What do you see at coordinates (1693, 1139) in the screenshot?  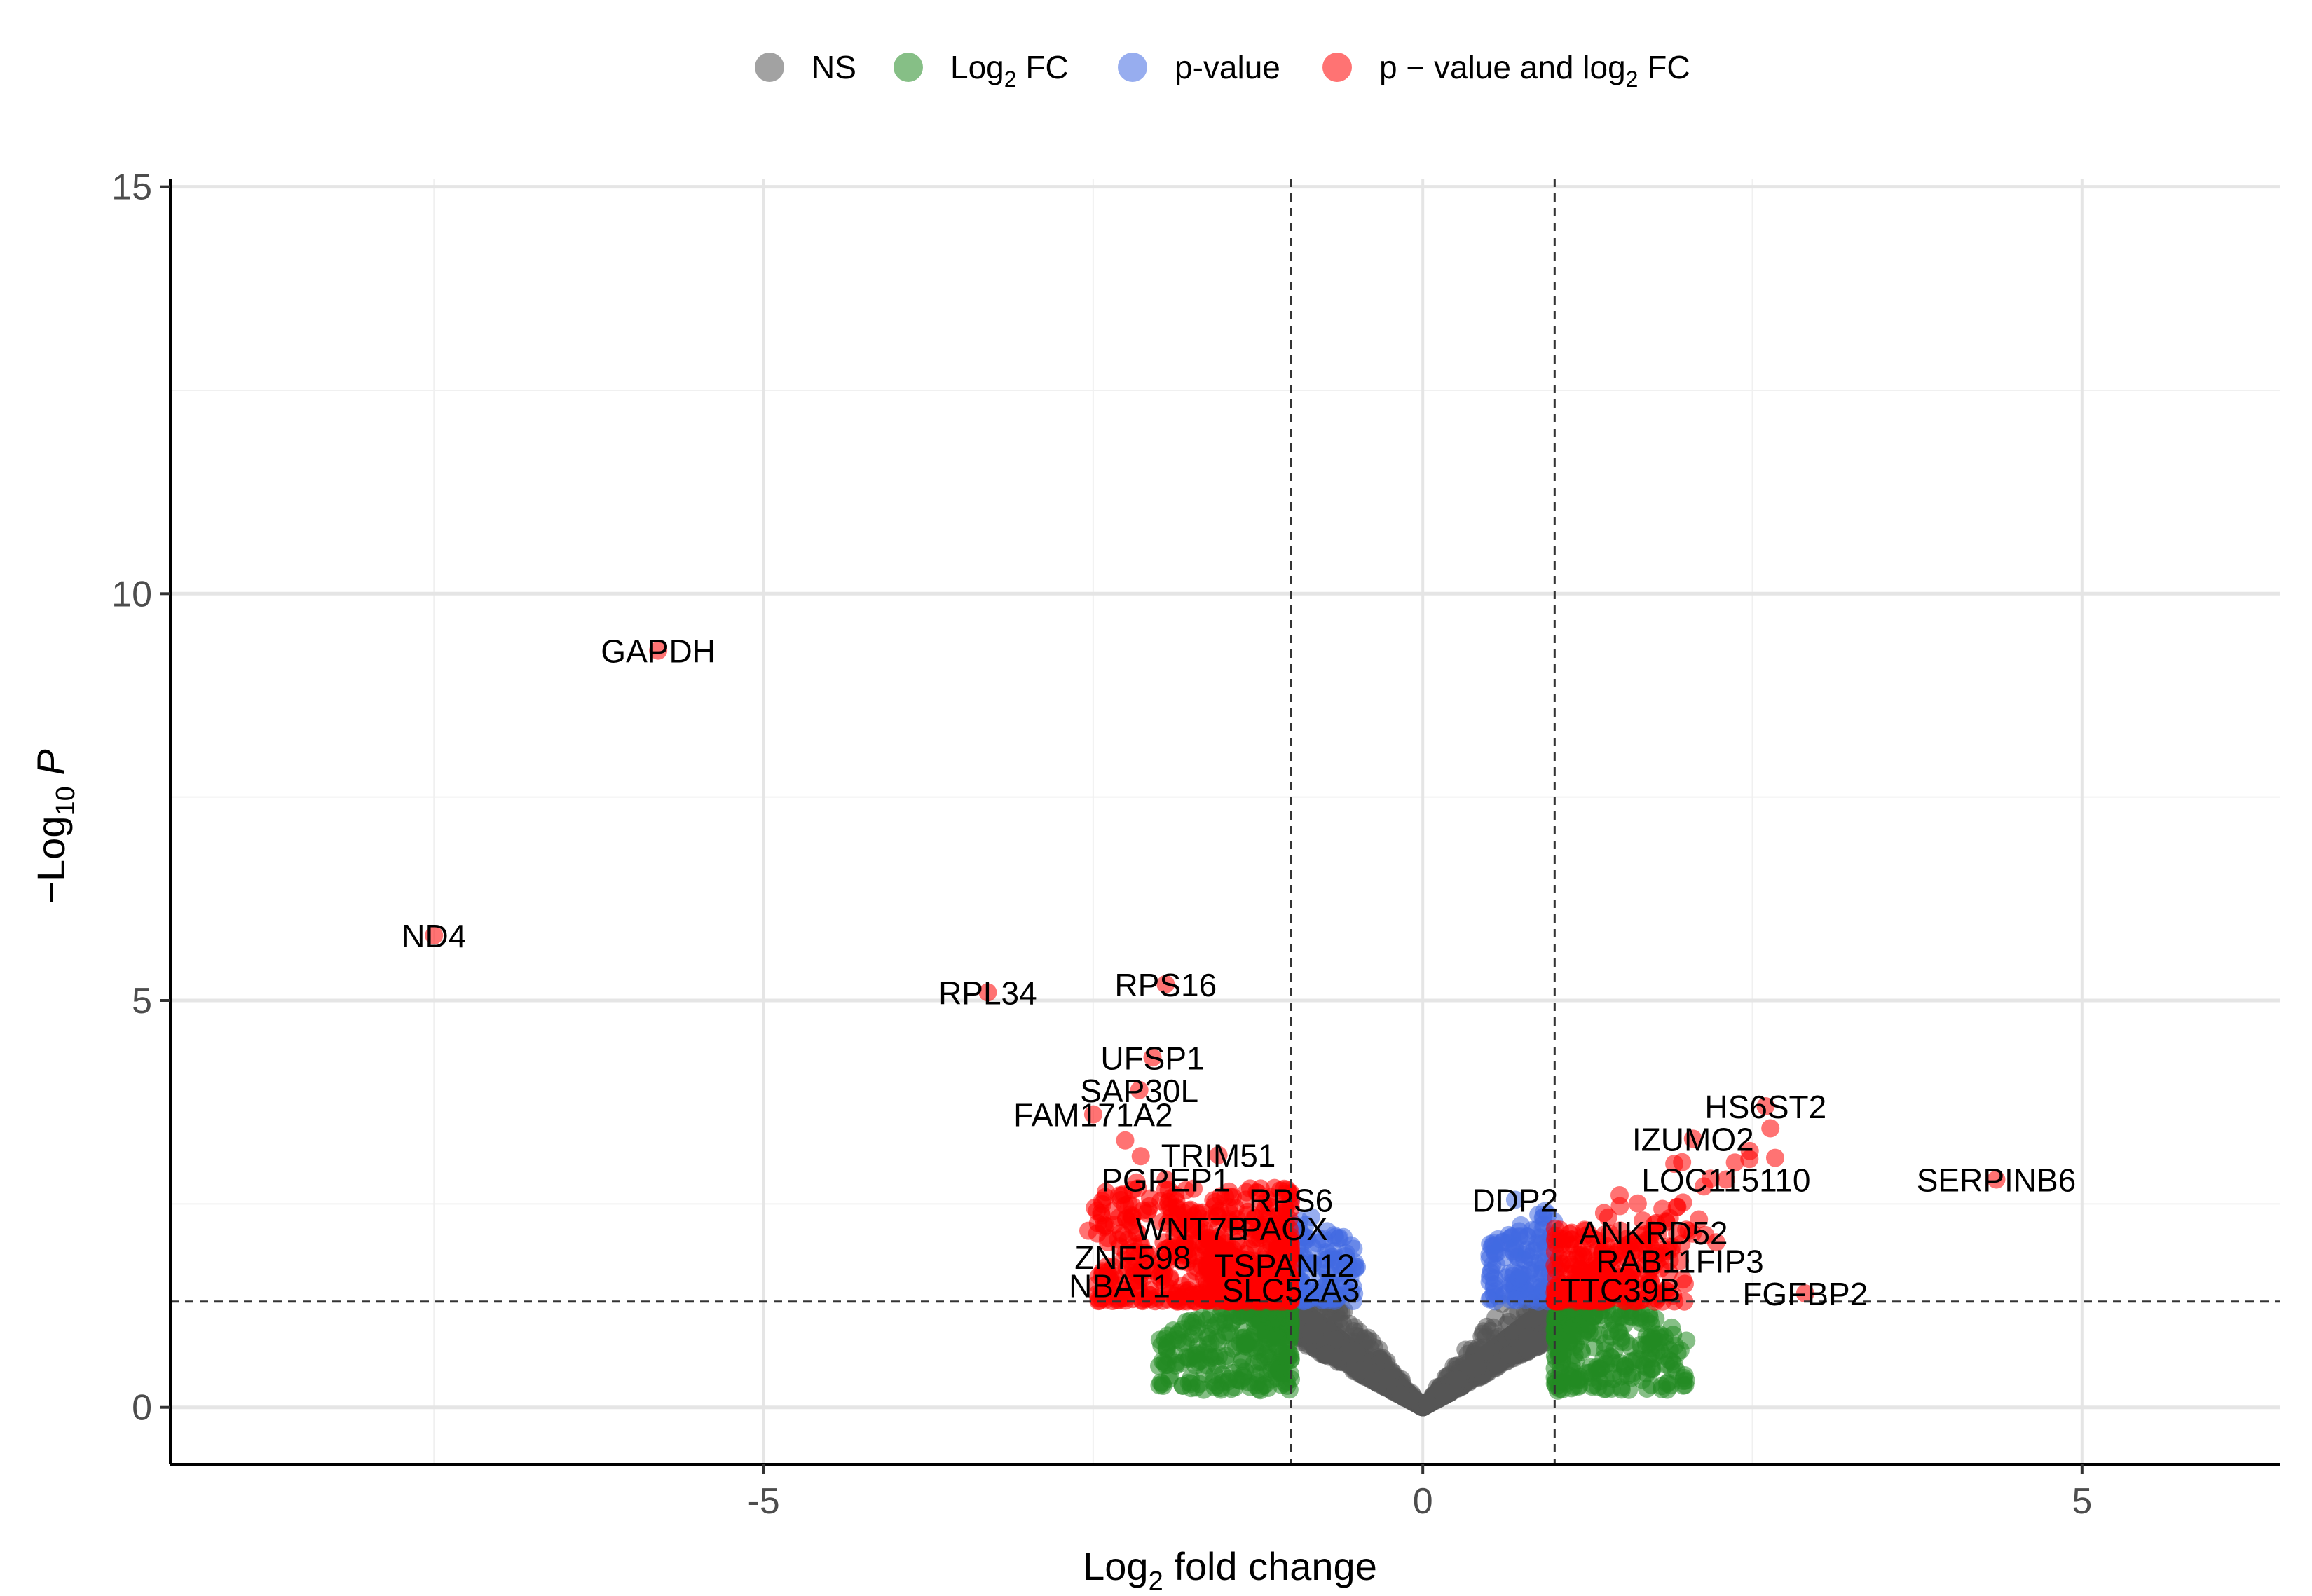 I see `gene-label: IZUMO2` at bounding box center [1693, 1139].